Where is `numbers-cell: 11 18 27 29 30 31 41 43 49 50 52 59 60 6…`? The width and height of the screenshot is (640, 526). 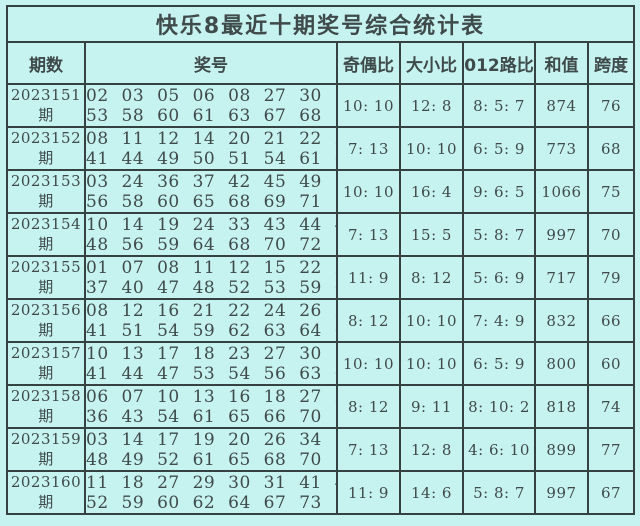
numbers-cell: 11 18 27 29 30 31 41 43 49 50 52 59 60 6… is located at coordinates (211, 492).